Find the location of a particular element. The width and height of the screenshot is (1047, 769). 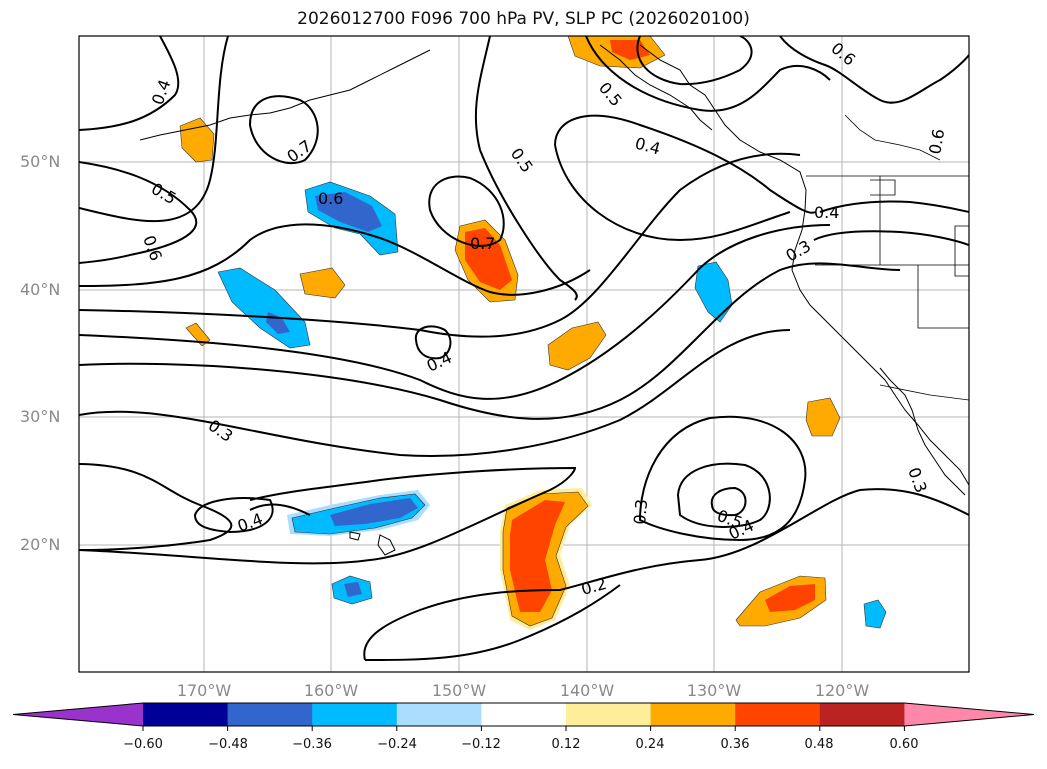

lat-label: 50°N is located at coordinates (40, 161).